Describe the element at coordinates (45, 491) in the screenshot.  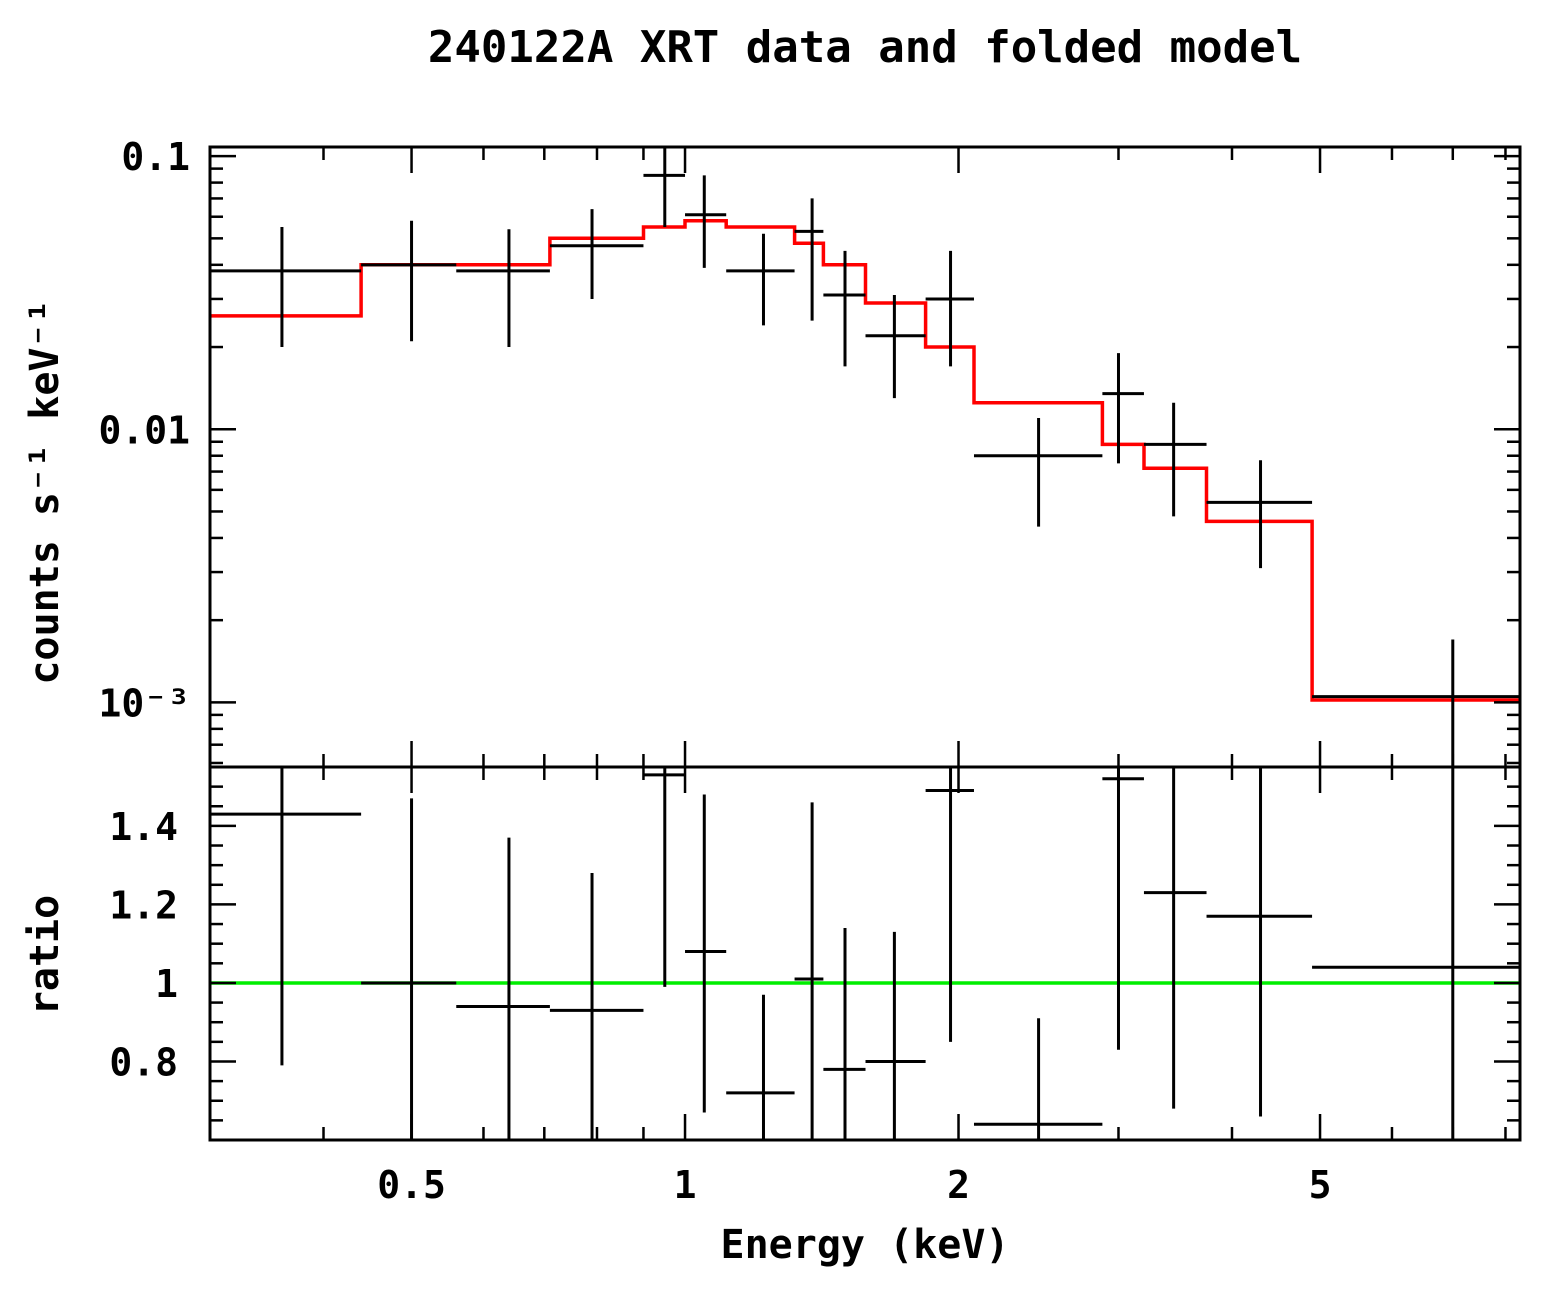
I see `y-axis-label-spectrum: counts s⁻¹ keV⁻¹` at that location.